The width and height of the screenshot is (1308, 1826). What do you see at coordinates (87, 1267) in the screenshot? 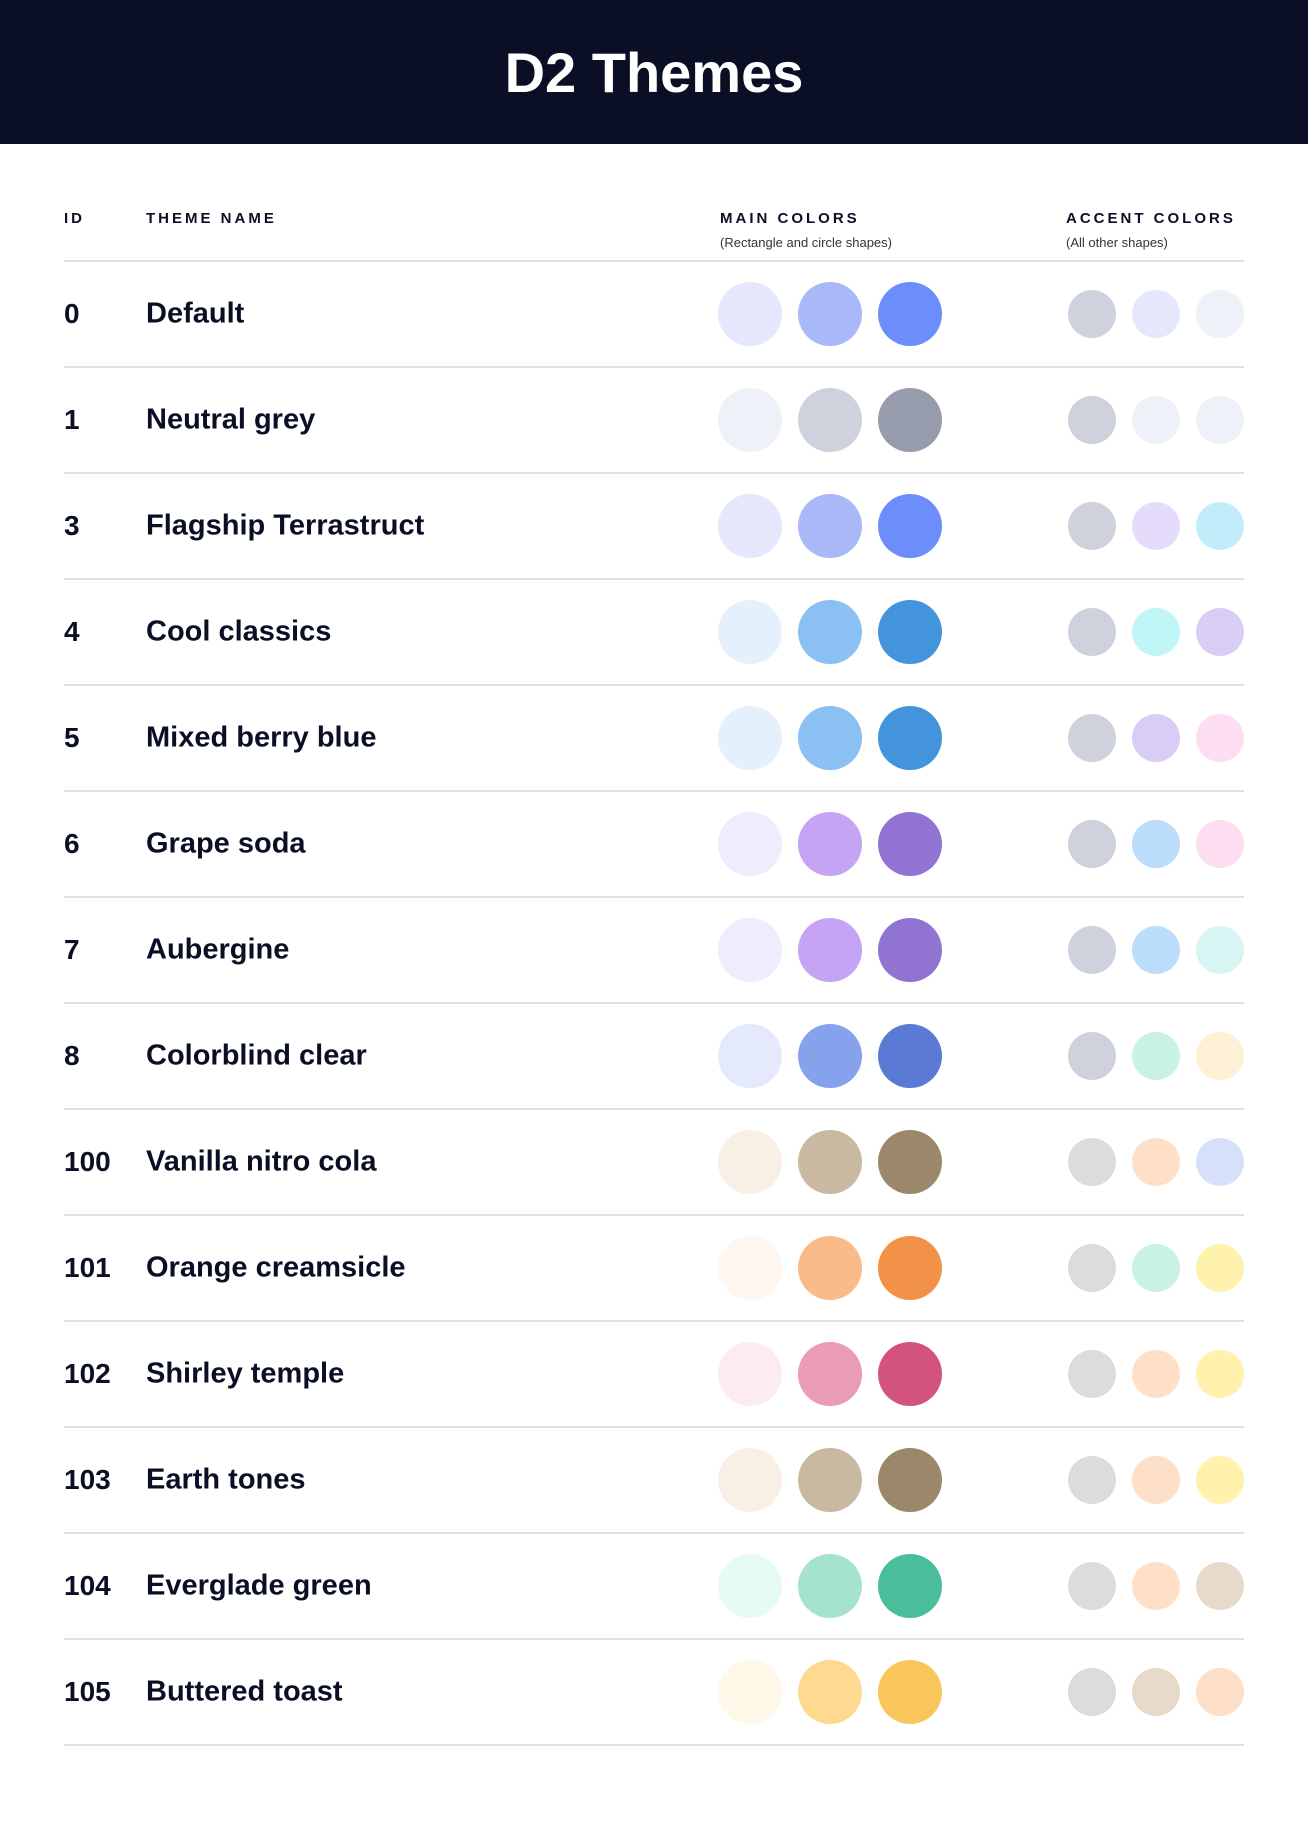
I see `theme-id: 101` at bounding box center [87, 1267].